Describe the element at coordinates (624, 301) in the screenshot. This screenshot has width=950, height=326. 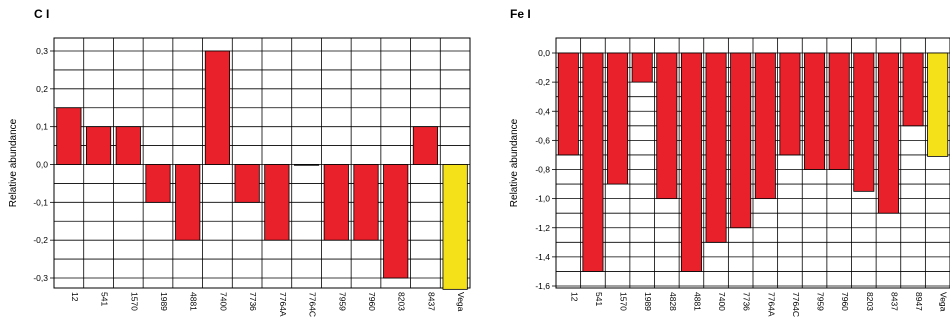
I see `fe-i-x-tick-label: 1570` at that location.